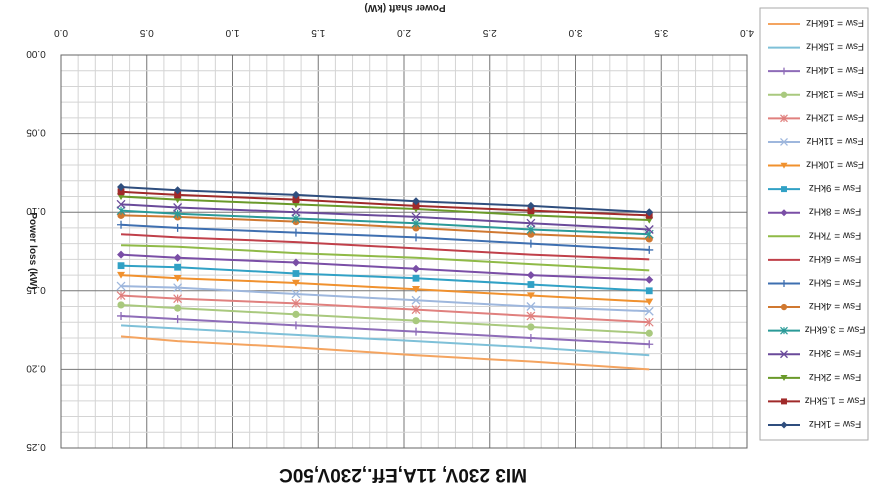 The height and width of the screenshot is (494, 873). What do you see at coordinates (61, 32) in the screenshot?
I see `x-tick-label: 0.0` at bounding box center [61, 32].